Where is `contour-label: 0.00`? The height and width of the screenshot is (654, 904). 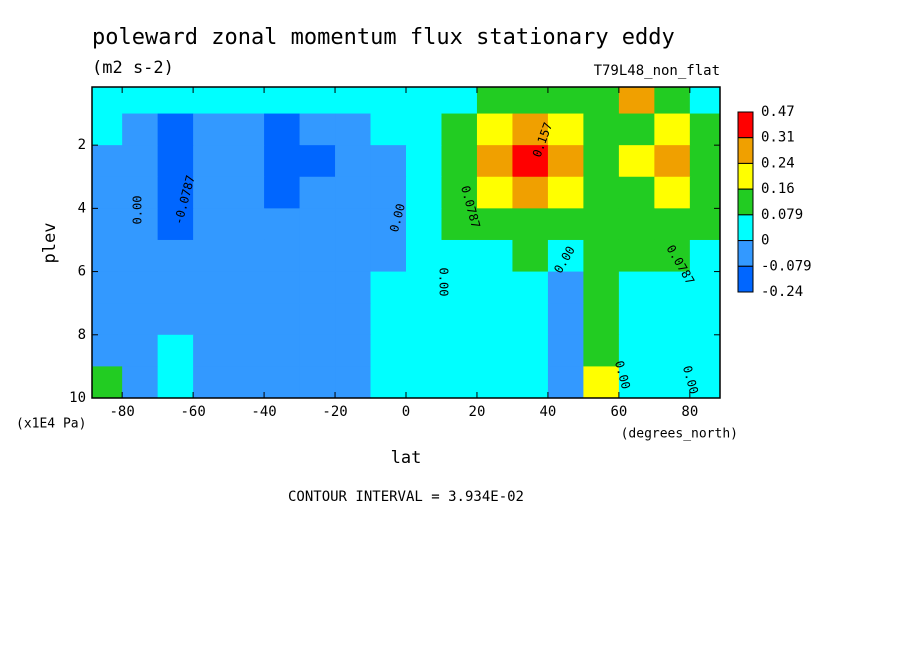 contour-label: 0.00 is located at coordinates (444, 282).